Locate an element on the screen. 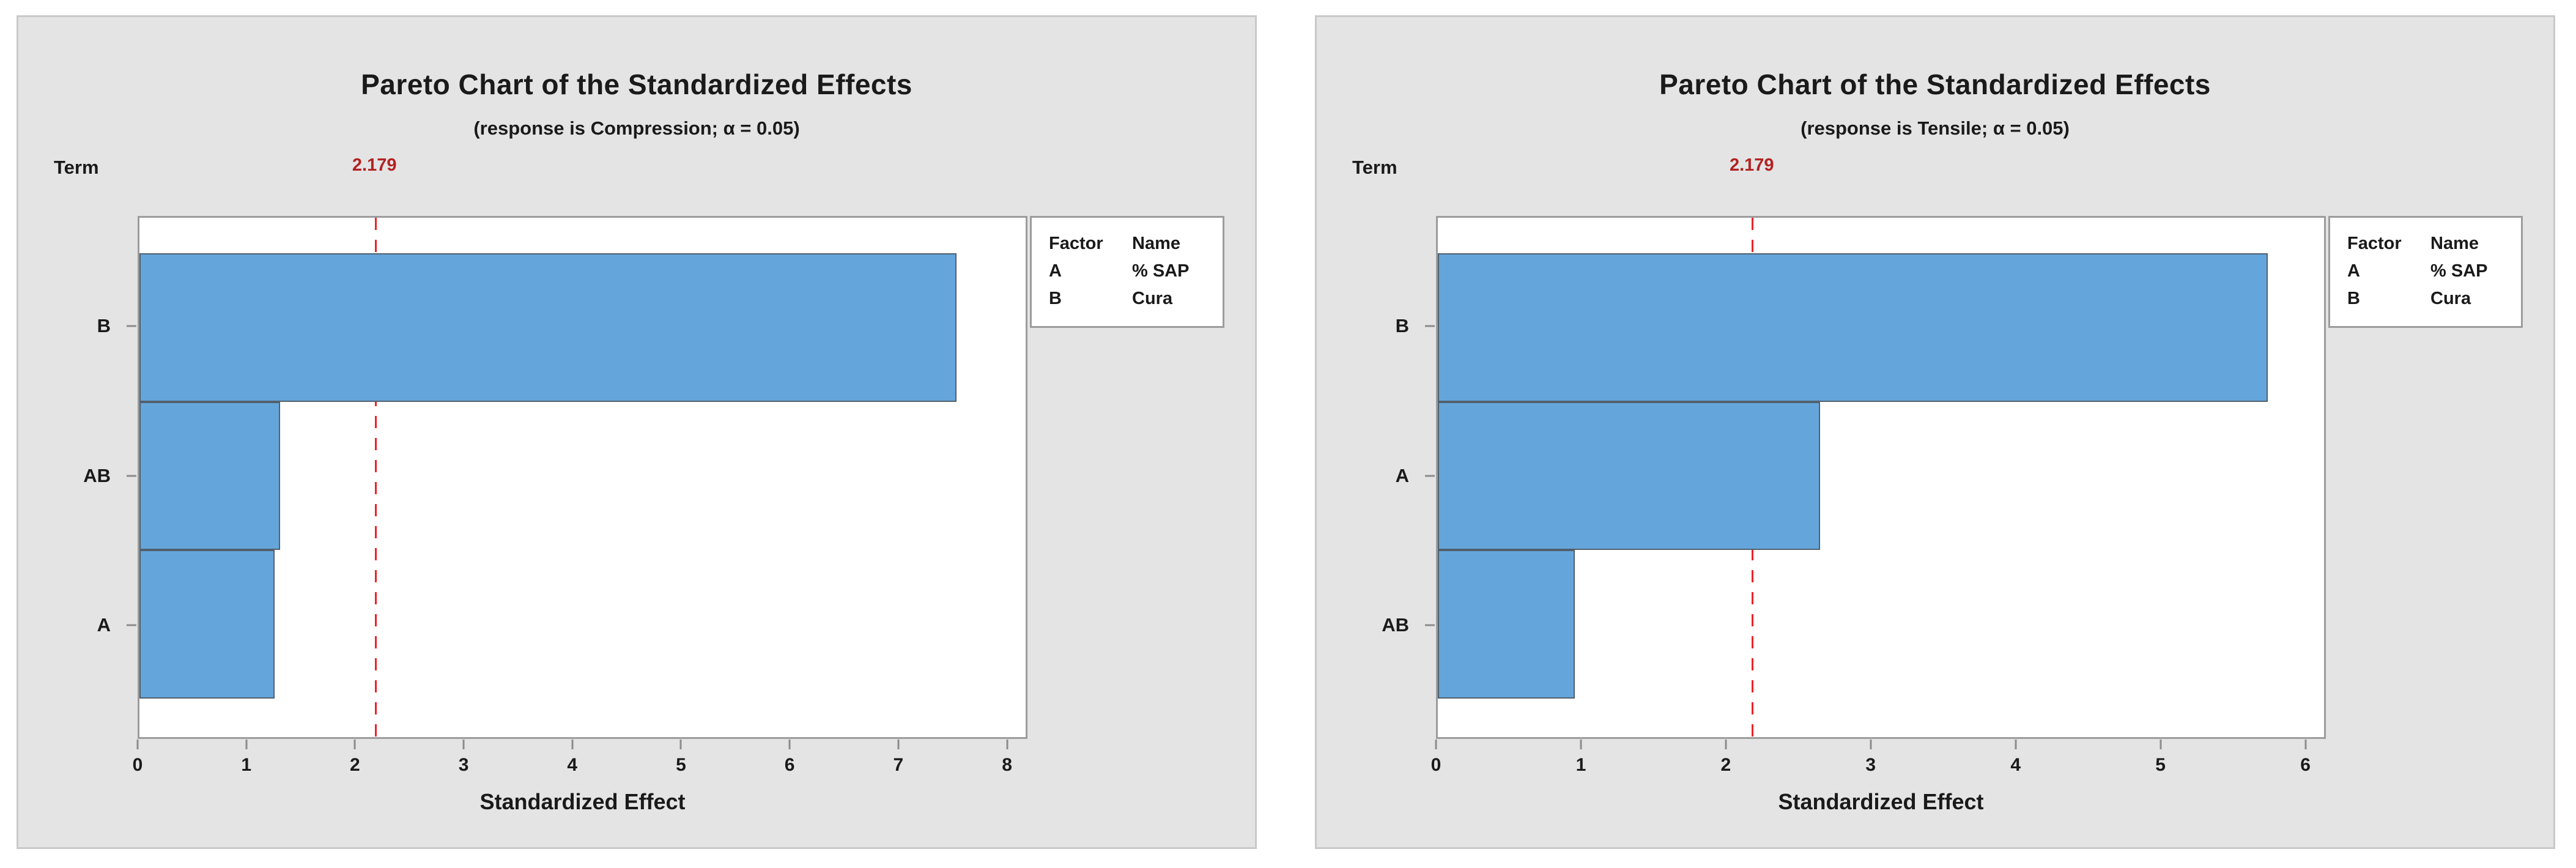 This screenshot has width=2576, height=868. chart-subtitle: (response is Compression; α = 0.05) is located at coordinates (636, 128).